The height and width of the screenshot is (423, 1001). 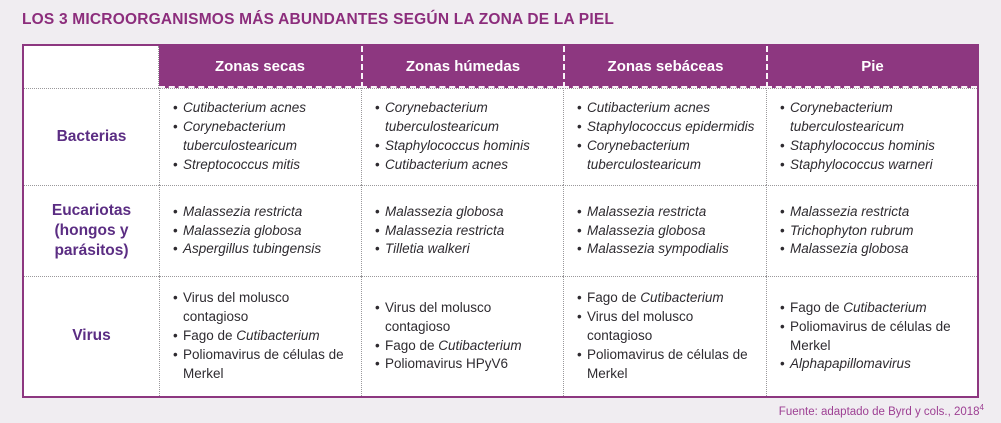 What do you see at coordinates (462, 67) in the screenshot?
I see `column-header-2: Zonas húmedas` at bounding box center [462, 67].